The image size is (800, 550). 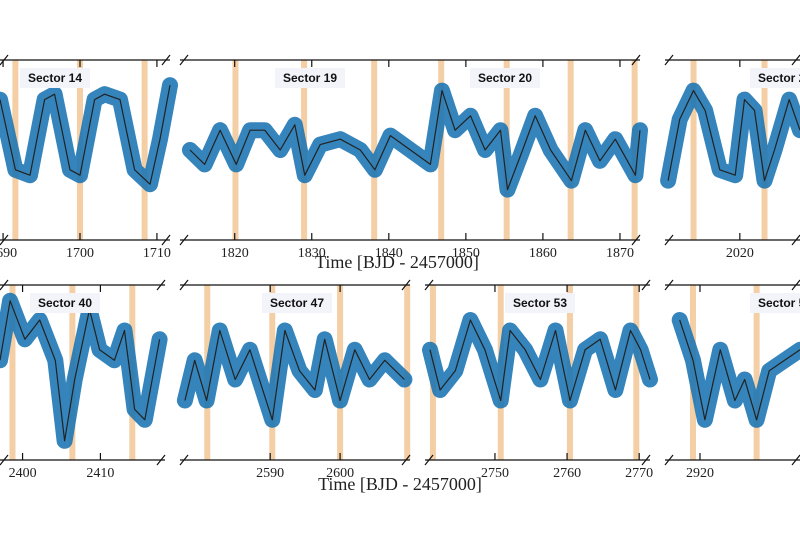 I want to click on panel: 2750 2760 2770 Sector 53, so click(x=540, y=380).